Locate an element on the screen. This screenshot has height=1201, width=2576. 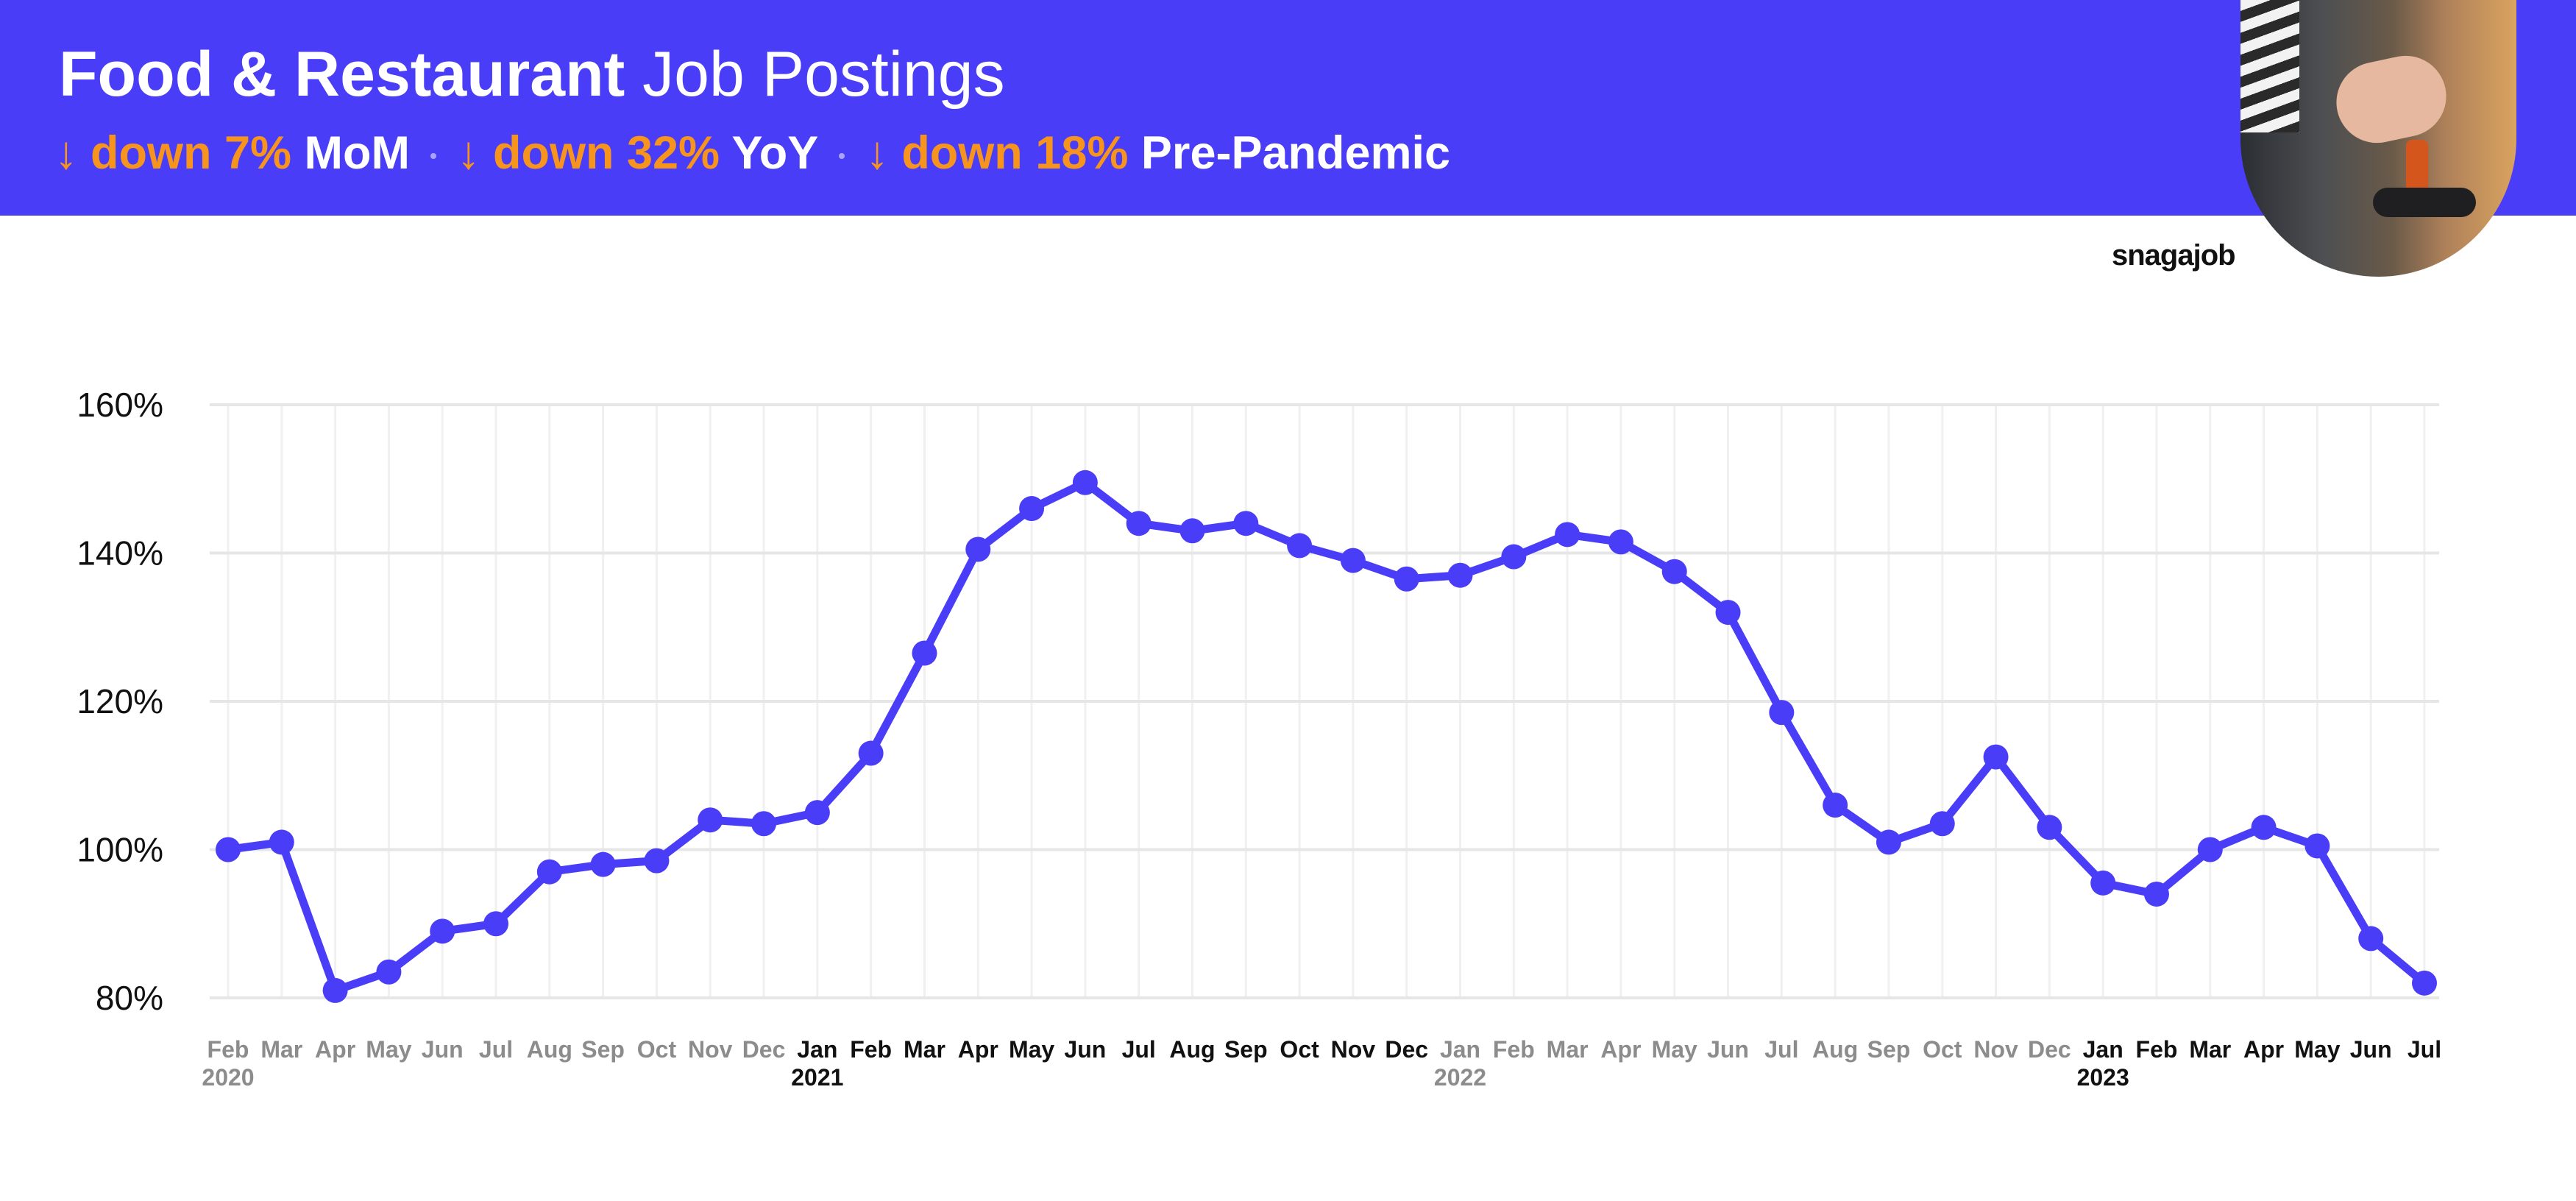
y-tick-label: 140% is located at coordinates (120, 553).